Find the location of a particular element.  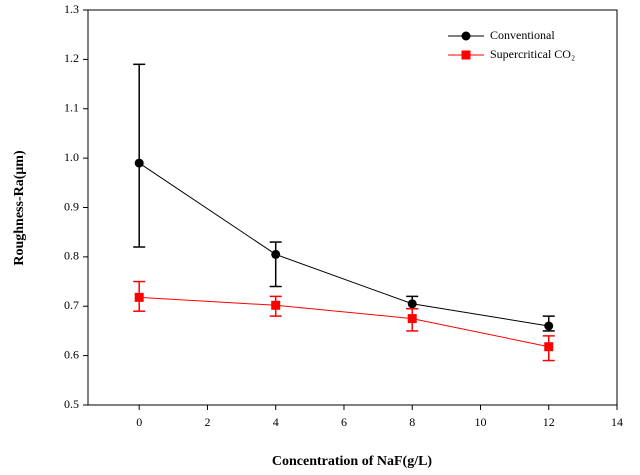

y-tick-label: 0.7 is located at coordinates (71, 305).